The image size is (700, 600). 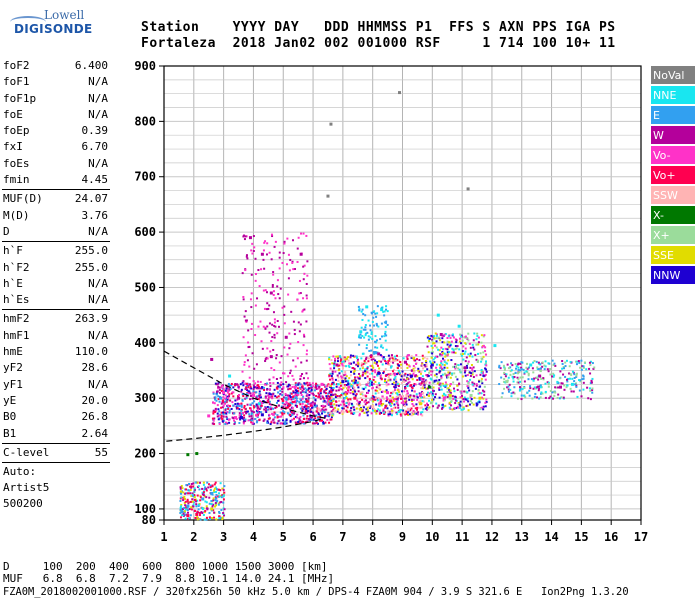 I want to click on param-name: M(D), so click(x=16, y=215).